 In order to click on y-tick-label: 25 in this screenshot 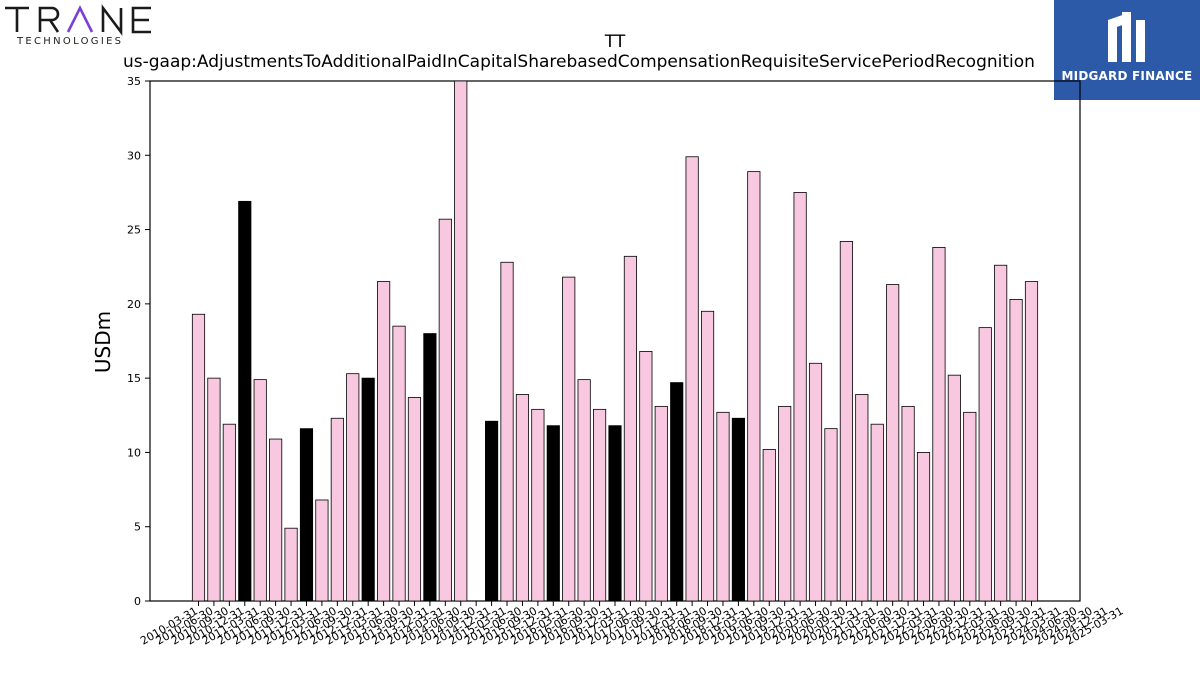, I will do `click(134, 230)`.